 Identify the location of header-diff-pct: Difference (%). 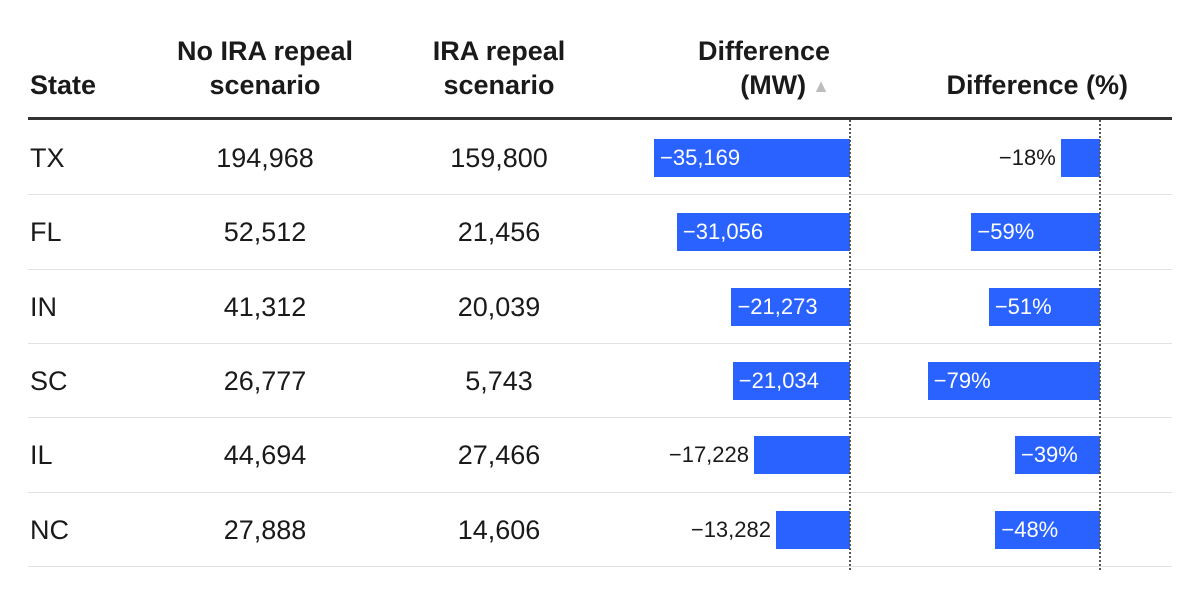
(1014, 85).